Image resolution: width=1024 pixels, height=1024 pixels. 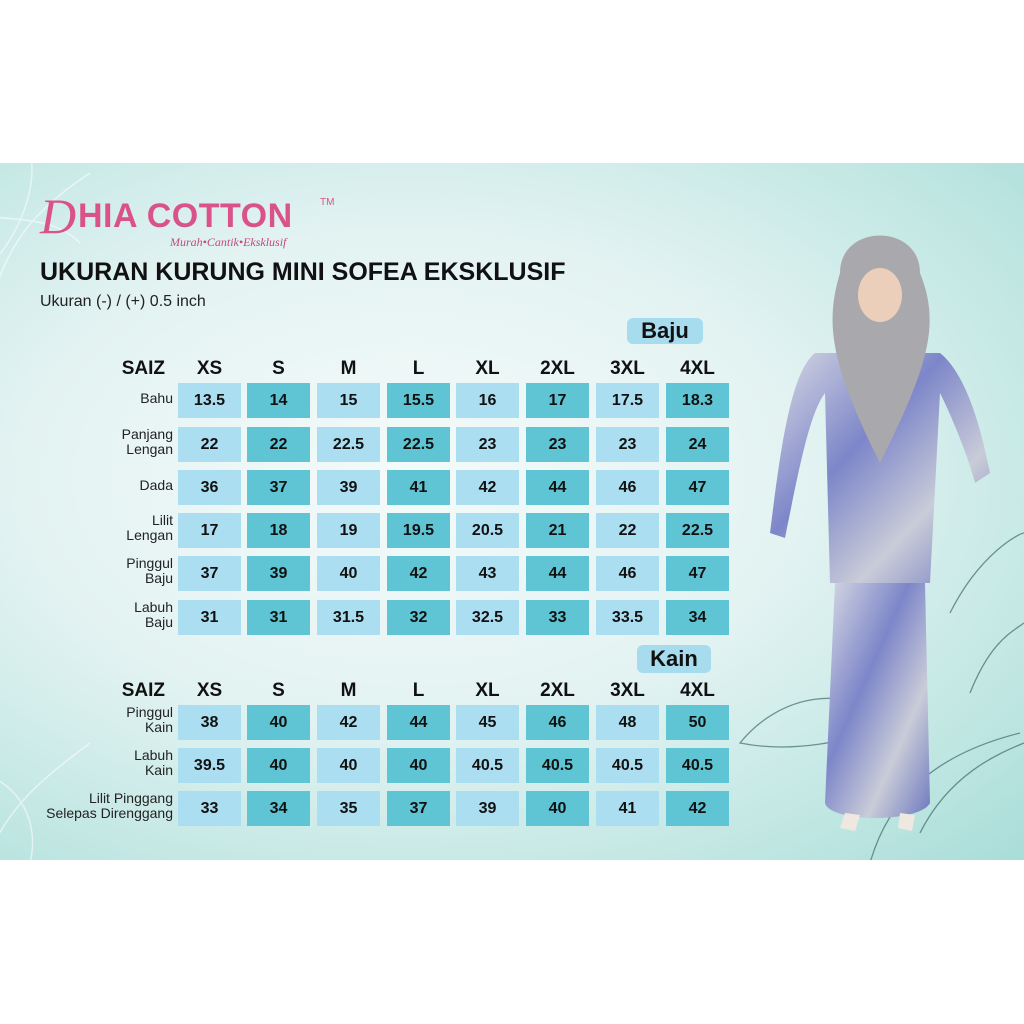 I want to click on row-label: Labuh Baju, so click(x=90, y=615).